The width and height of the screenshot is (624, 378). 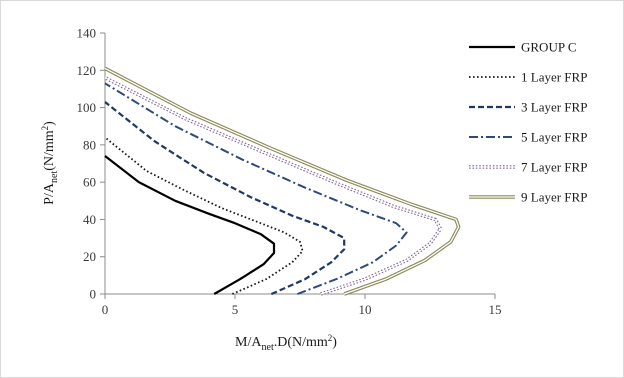 I want to click on y-tick-label: 140, so click(x=87, y=33).